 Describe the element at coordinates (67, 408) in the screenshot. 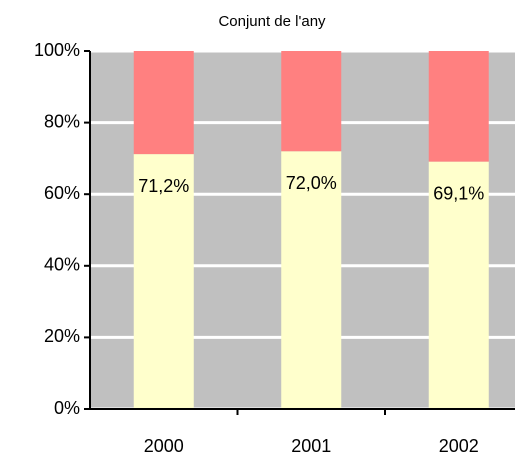

I see `y-tick-label: 0%` at that location.